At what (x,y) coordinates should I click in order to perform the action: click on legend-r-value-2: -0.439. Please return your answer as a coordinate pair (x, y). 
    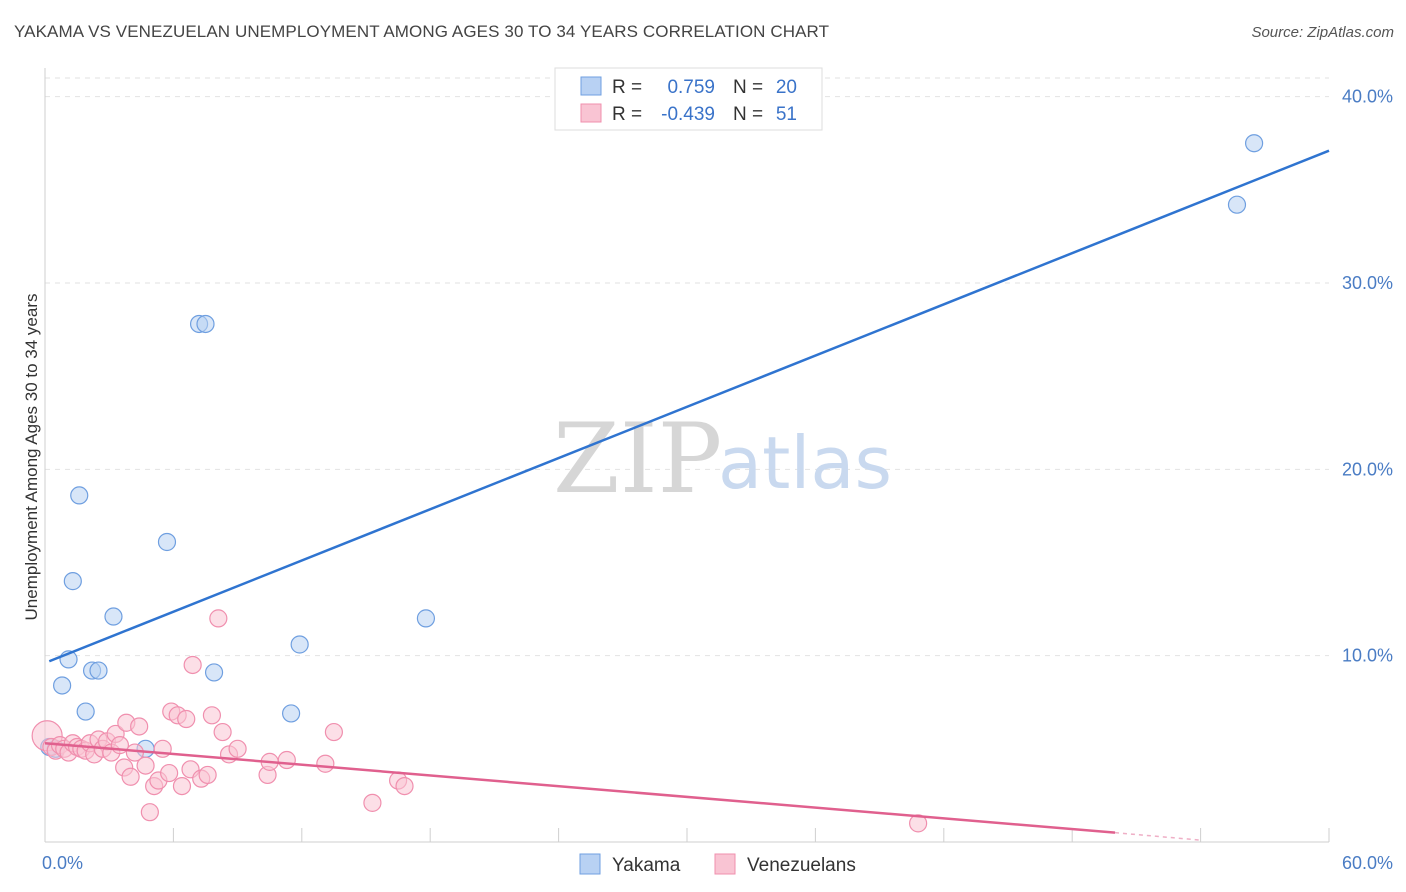
    Looking at the image, I should click on (688, 114).